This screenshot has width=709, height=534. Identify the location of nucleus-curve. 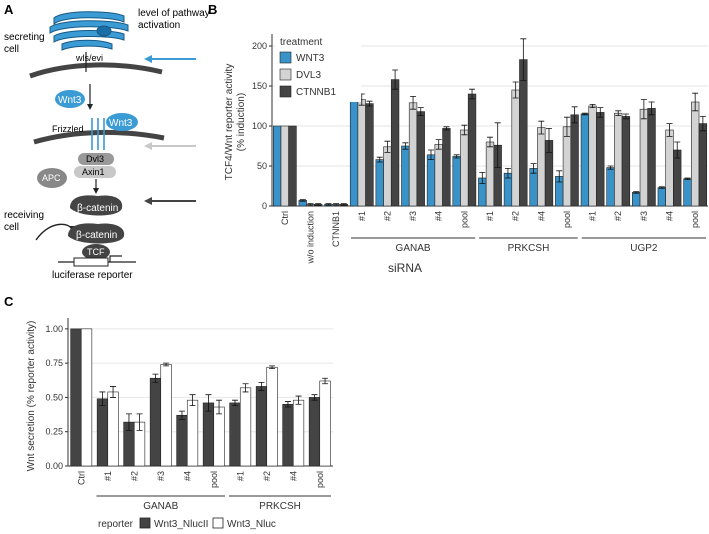
(54, 232).